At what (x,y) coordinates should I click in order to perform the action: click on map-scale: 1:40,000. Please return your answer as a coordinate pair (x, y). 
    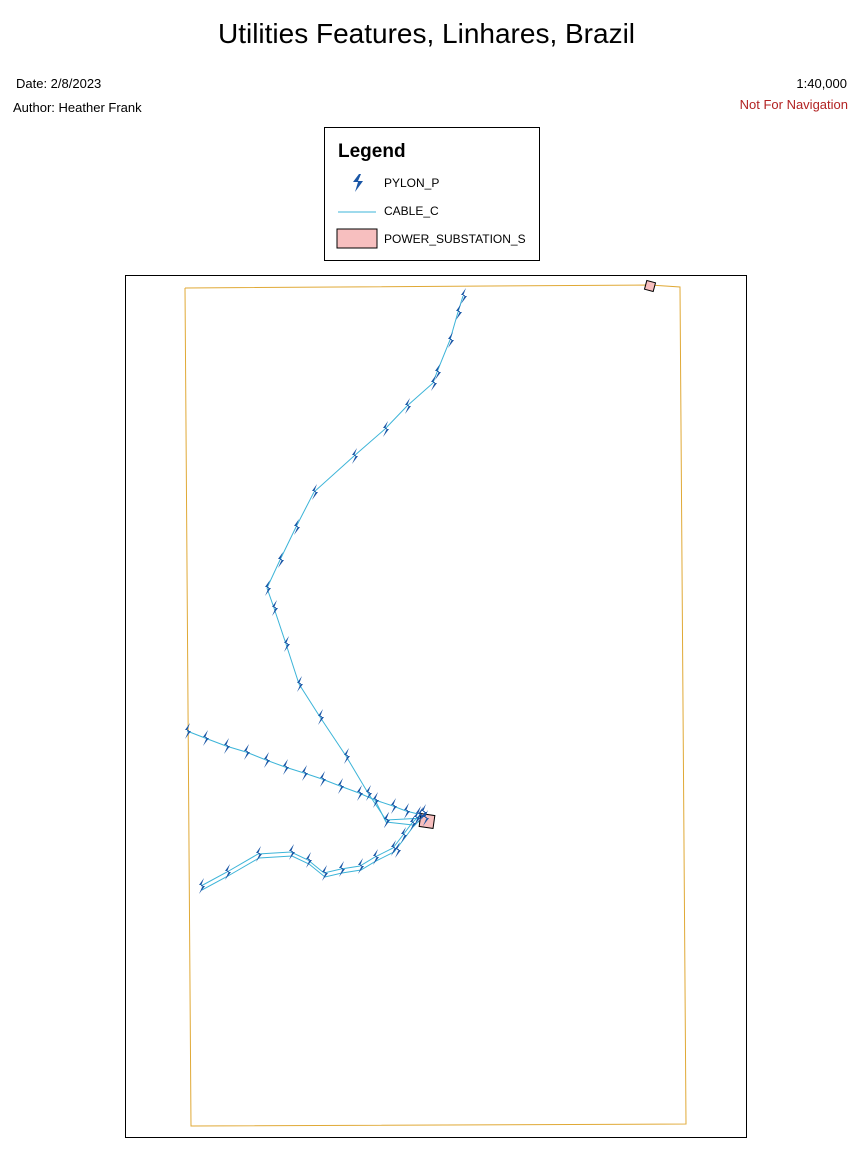
    Looking at the image, I should click on (821, 83).